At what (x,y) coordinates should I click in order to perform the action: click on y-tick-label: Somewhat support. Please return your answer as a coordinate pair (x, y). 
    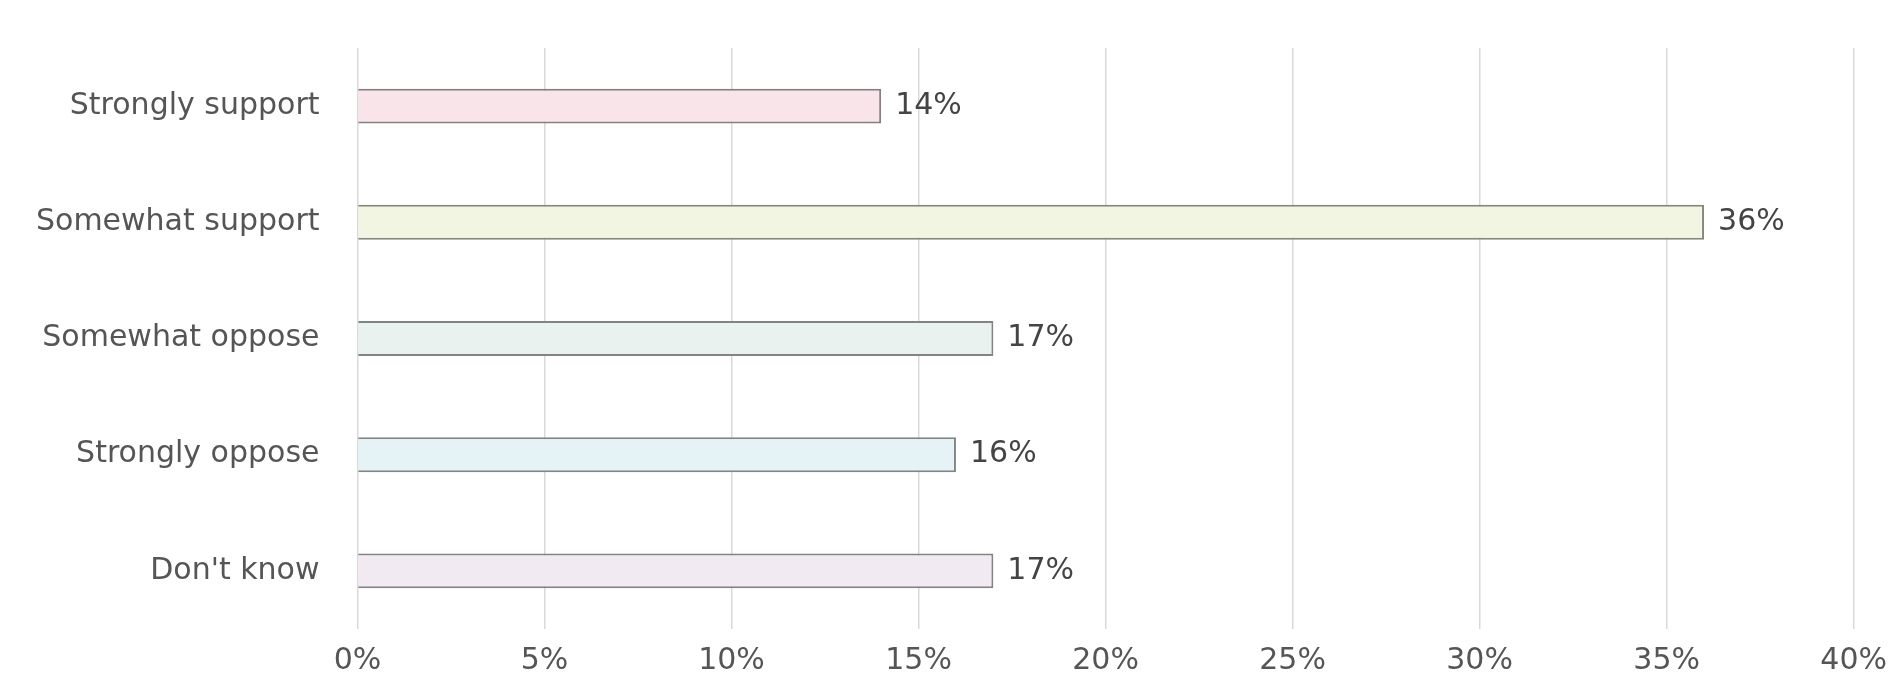
    Looking at the image, I should click on (177, 220).